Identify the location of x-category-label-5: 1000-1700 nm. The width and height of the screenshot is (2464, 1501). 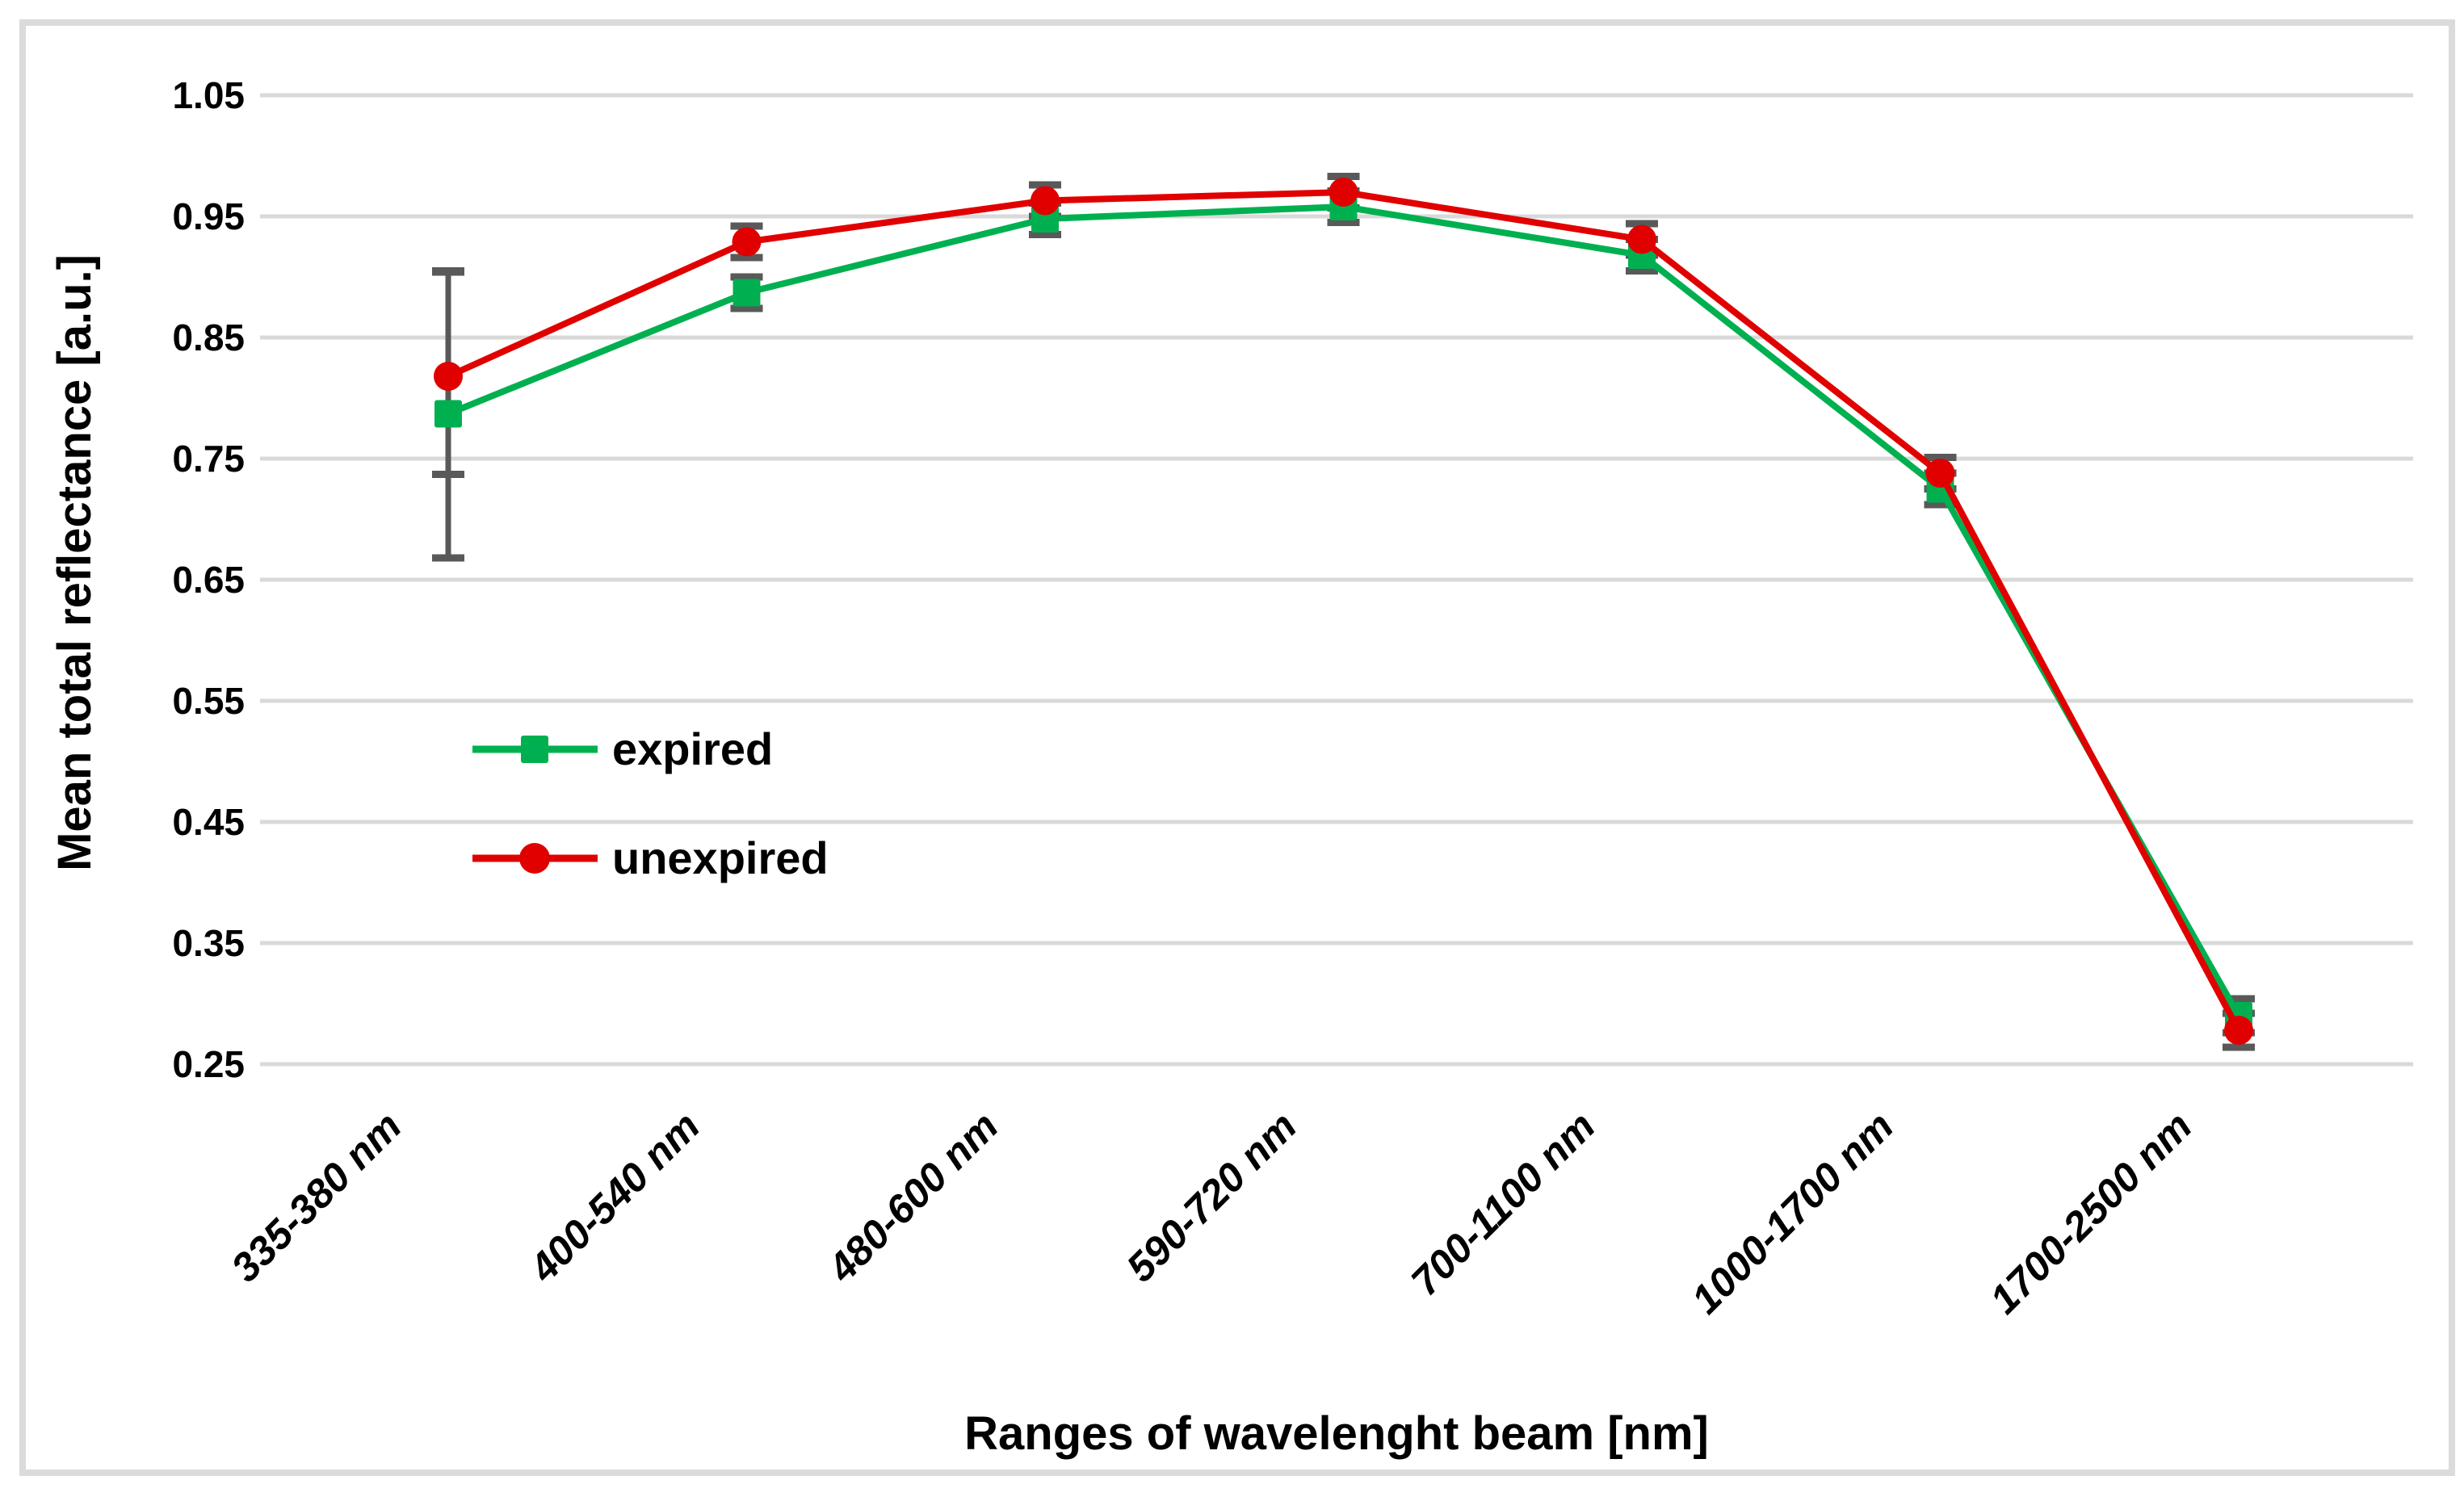
(1793, 1213).